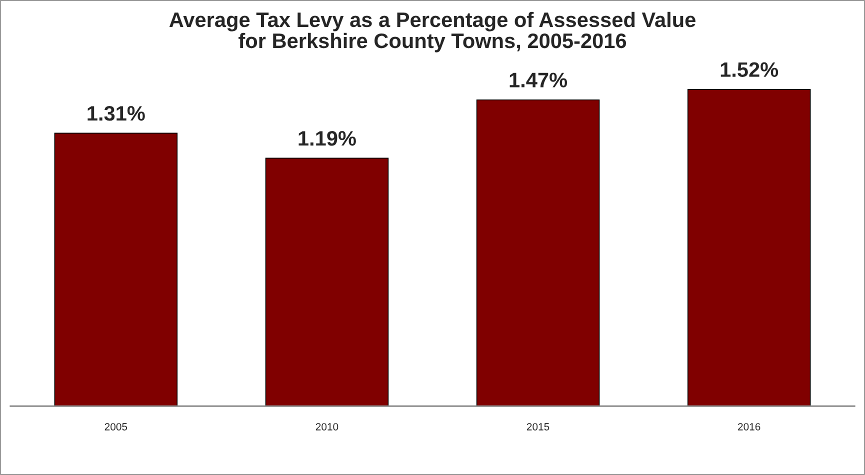 This screenshot has width=865, height=475. Describe the element at coordinates (116, 426) in the screenshot. I see `x-tick-label: 2005` at that location.